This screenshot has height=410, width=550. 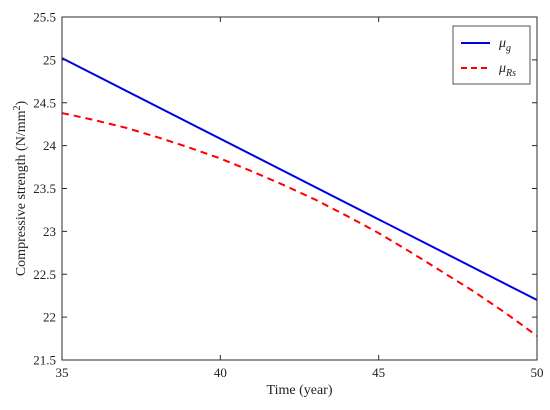 I want to click on legend-box, so click(x=491, y=55).